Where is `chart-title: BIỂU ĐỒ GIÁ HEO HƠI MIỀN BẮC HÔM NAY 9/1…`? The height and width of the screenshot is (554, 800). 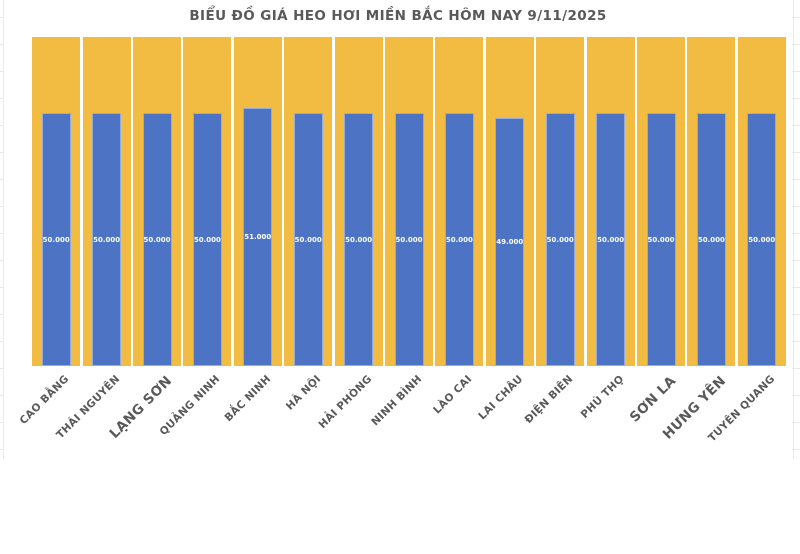
chart-title: BIỂU ĐỒ GIÁ HEO HƠI MIỀN BẮC HÔM NAY 9/1… is located at coordinates (398, 16).